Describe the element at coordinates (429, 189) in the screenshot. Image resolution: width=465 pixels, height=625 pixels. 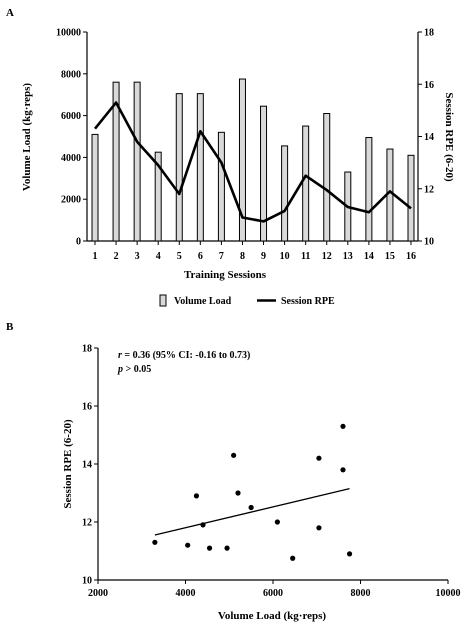
I see `panel-a-y-right-tick-label: 12` at that location.